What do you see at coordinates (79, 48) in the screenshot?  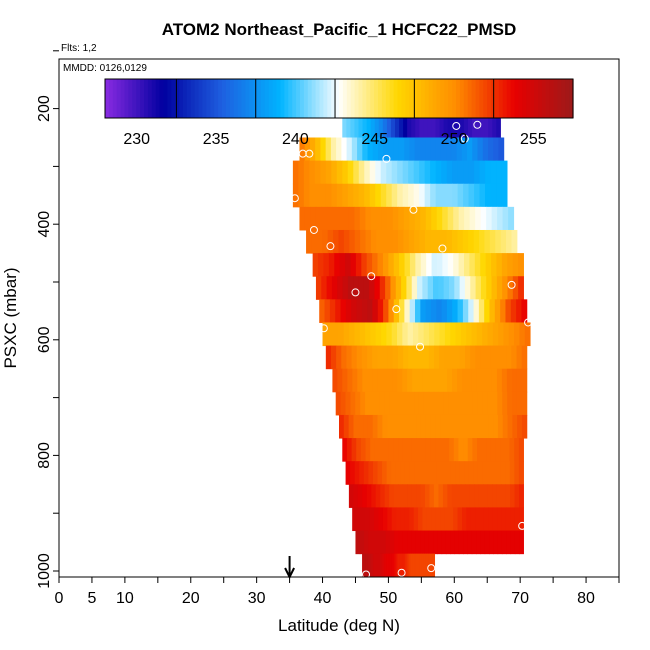 I see `flights-label: Flts: 1,2` at bounding box center [79, 48].